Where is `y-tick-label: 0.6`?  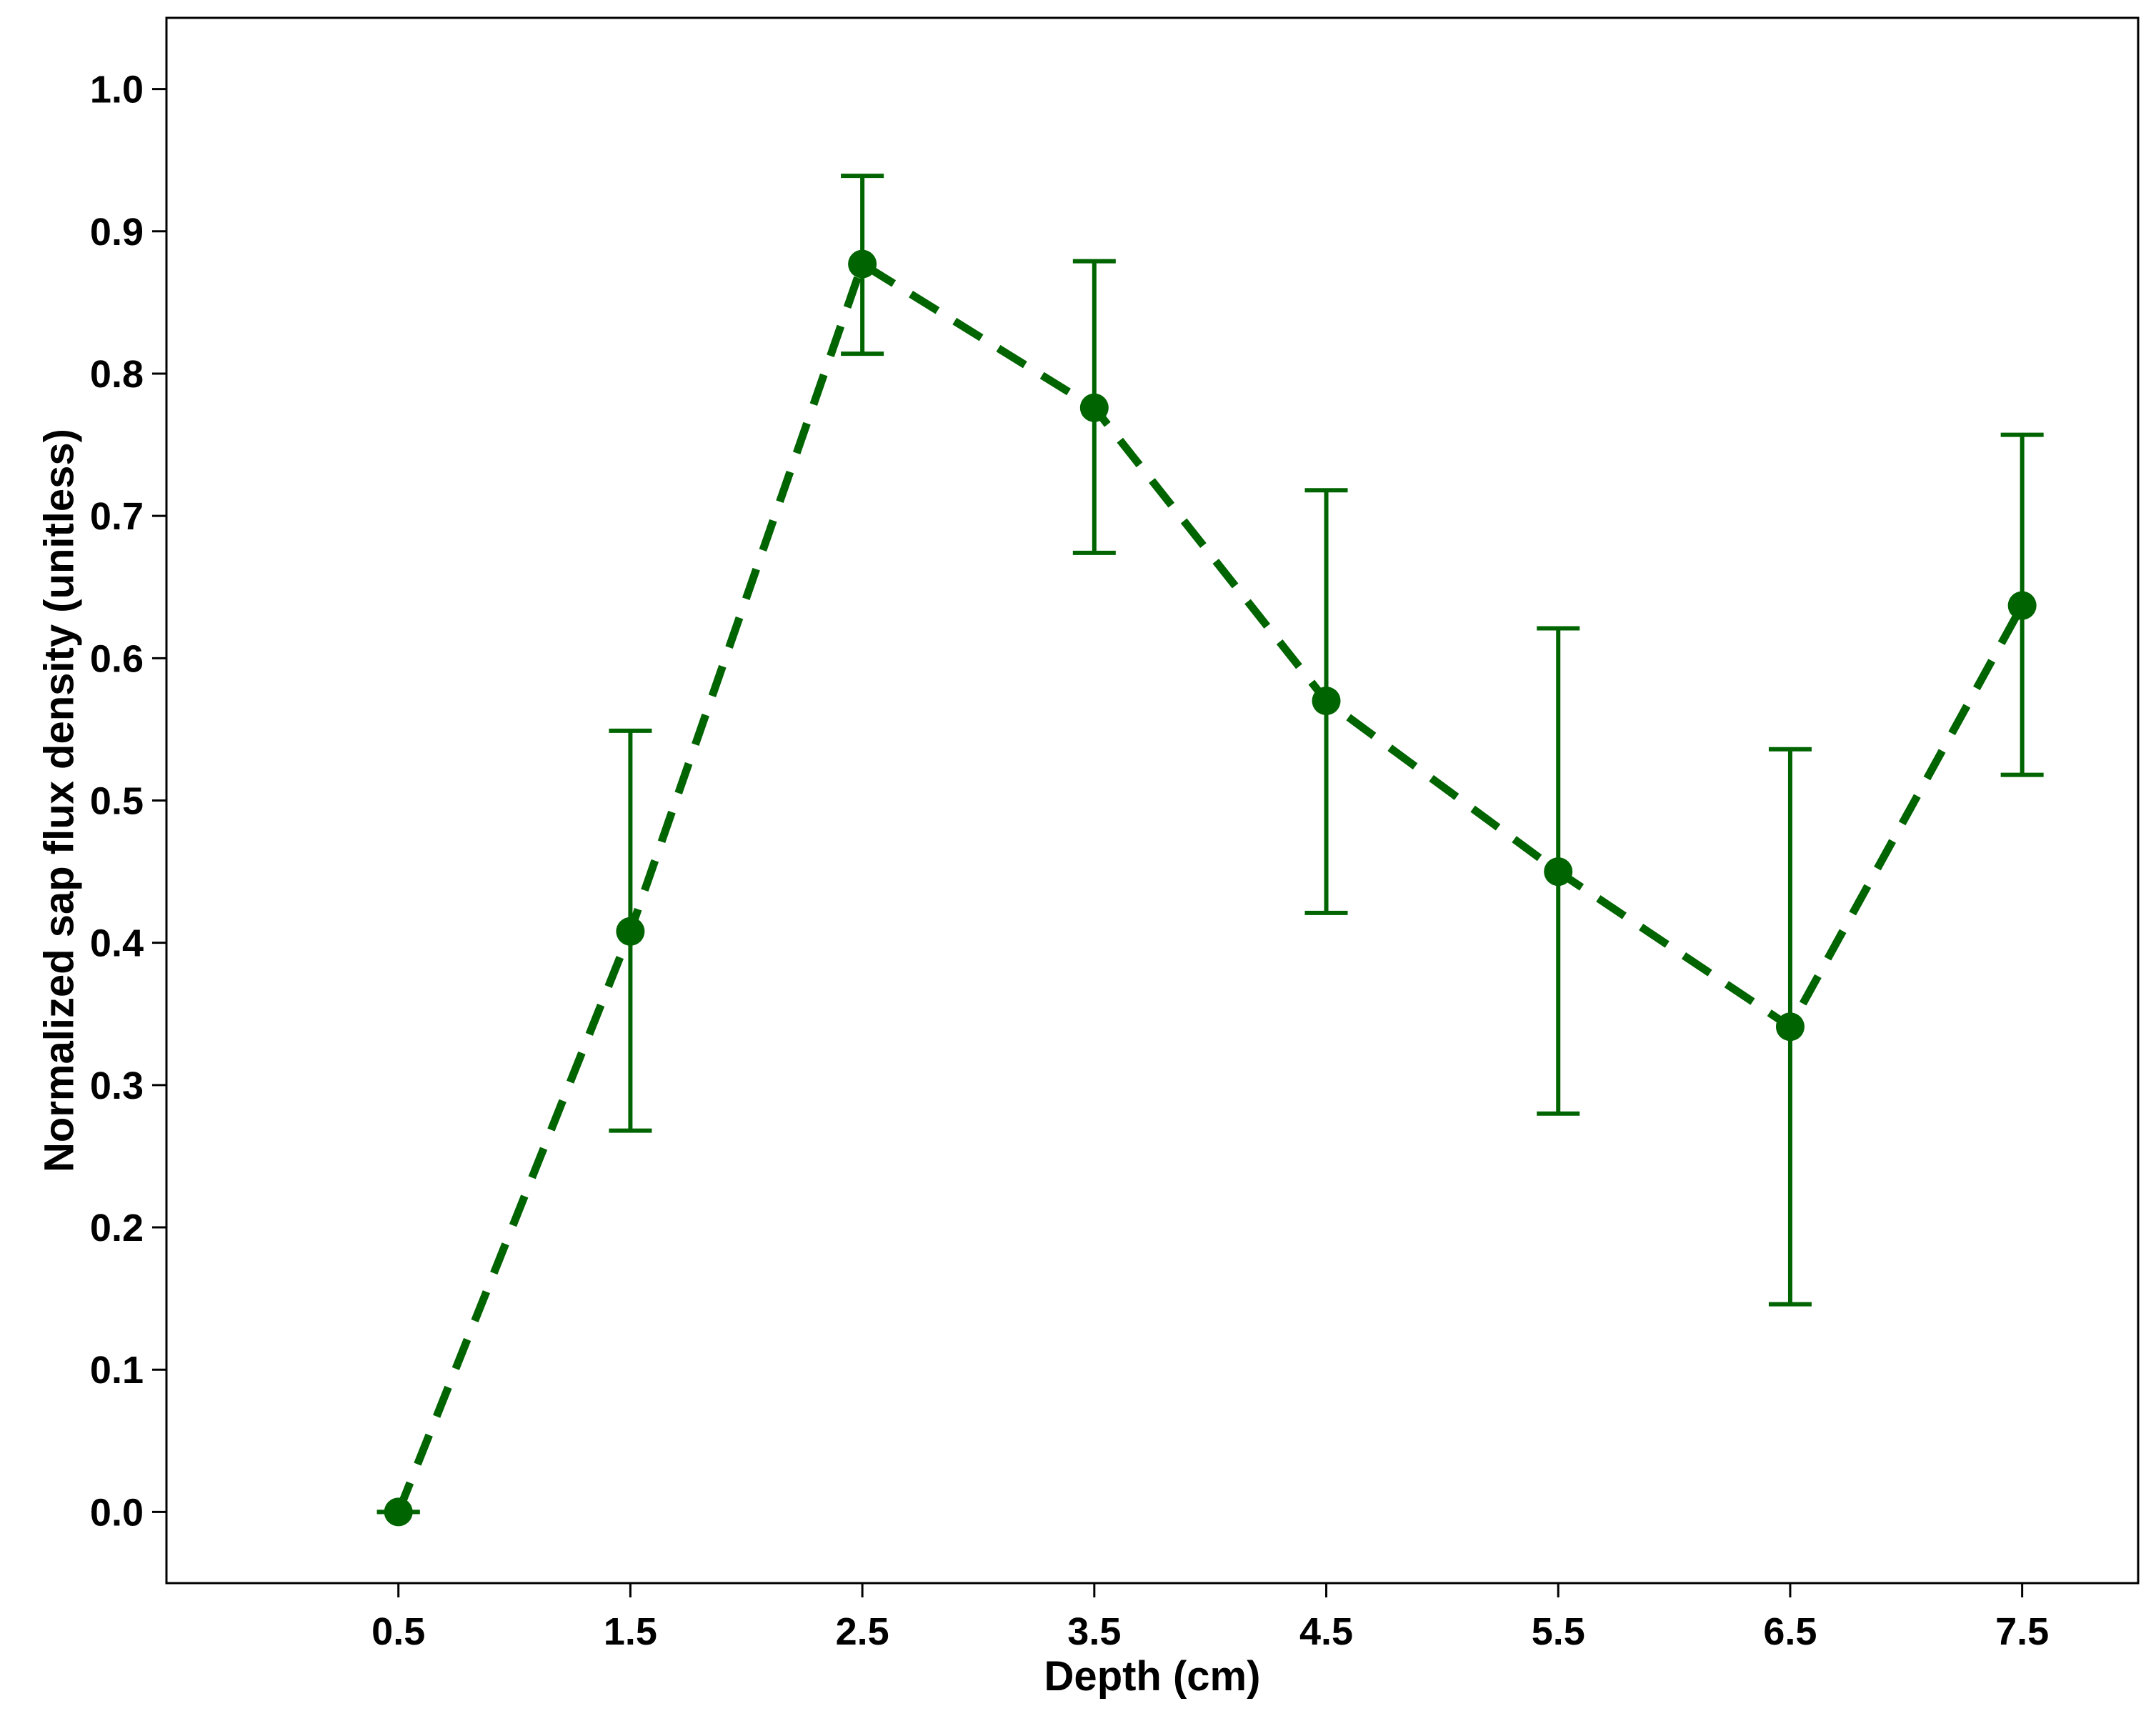 y-tick-label: 0.6 is located at coordinates (117, 659).